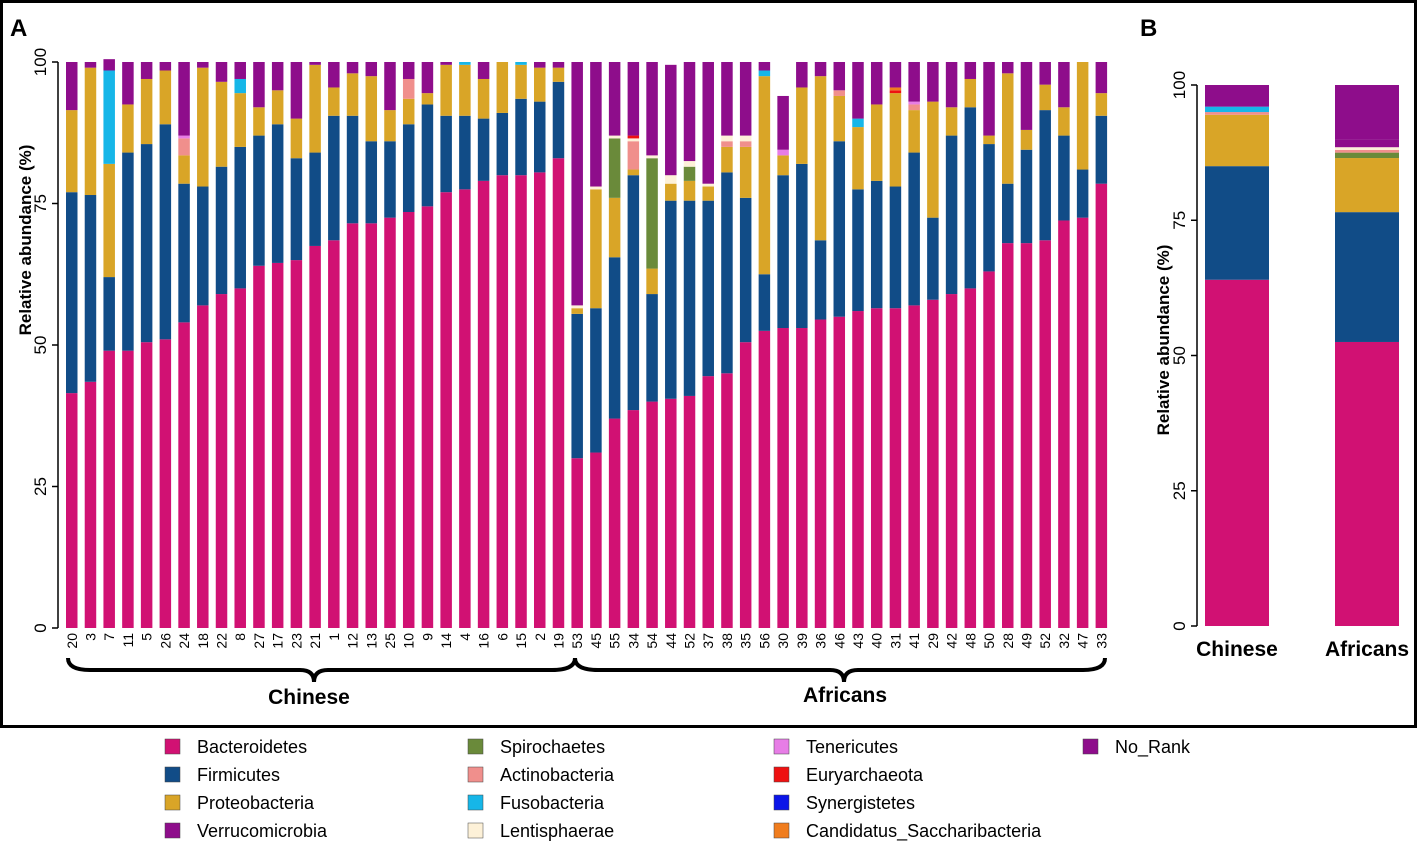  What do you see at coordinates (521, 641) in the screenshot?
I see `sample-label: 15` at bounding box center [521, 641].